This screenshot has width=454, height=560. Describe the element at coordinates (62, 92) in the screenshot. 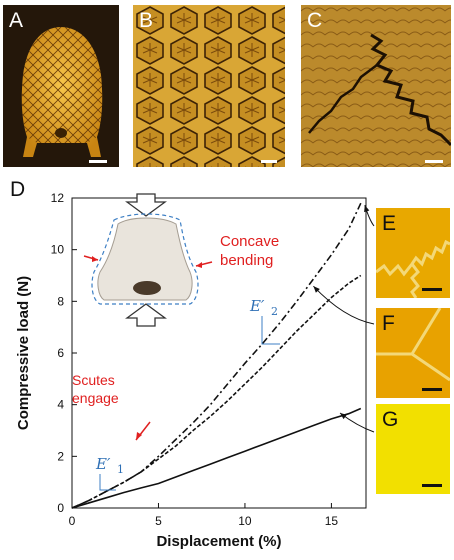

I see `specimen-a-image` at that location.